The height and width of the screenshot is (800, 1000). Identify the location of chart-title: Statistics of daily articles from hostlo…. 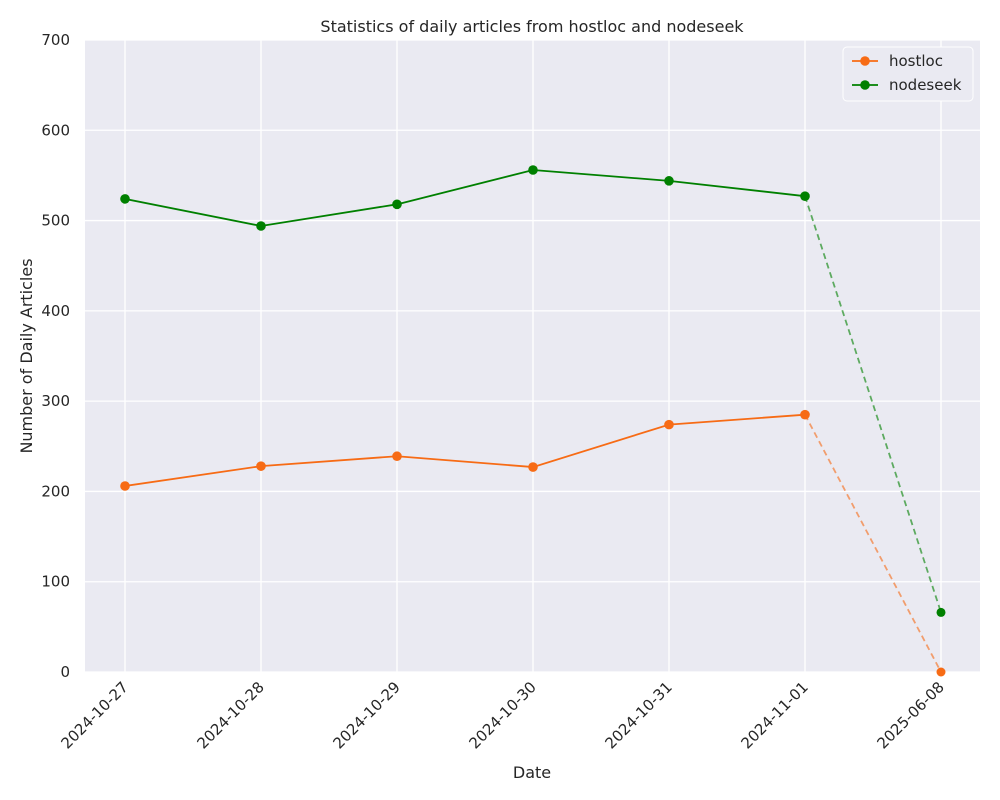
(532, 26).